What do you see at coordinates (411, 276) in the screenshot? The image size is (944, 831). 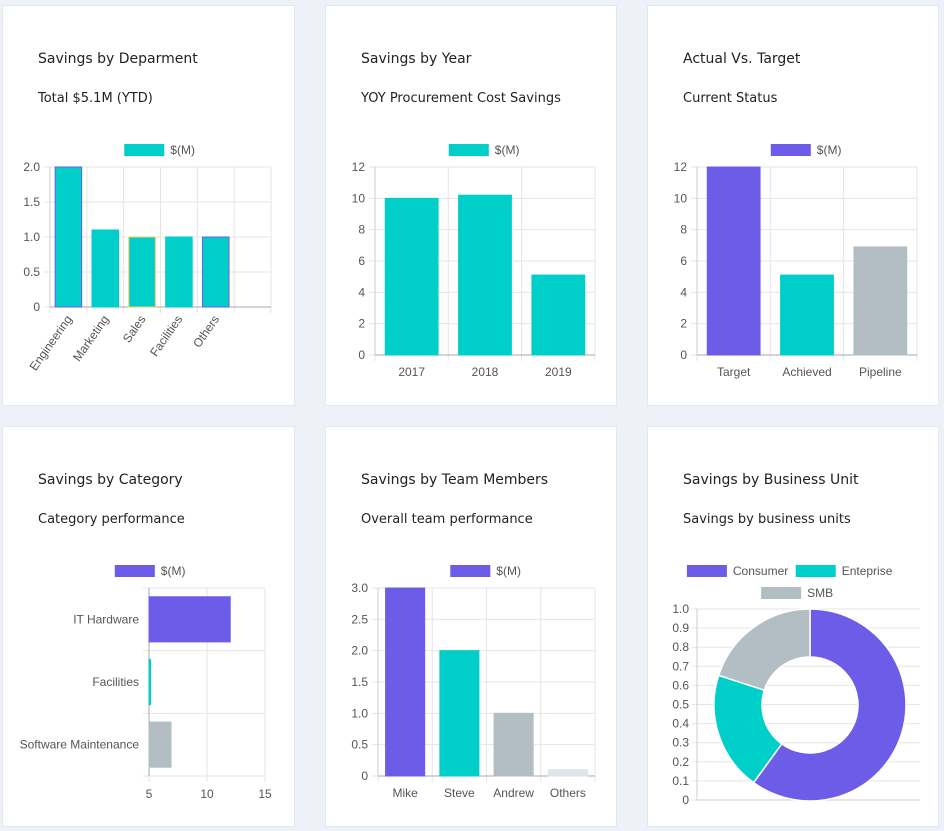 I see `bar-2017` at bounding box center [411, 276].